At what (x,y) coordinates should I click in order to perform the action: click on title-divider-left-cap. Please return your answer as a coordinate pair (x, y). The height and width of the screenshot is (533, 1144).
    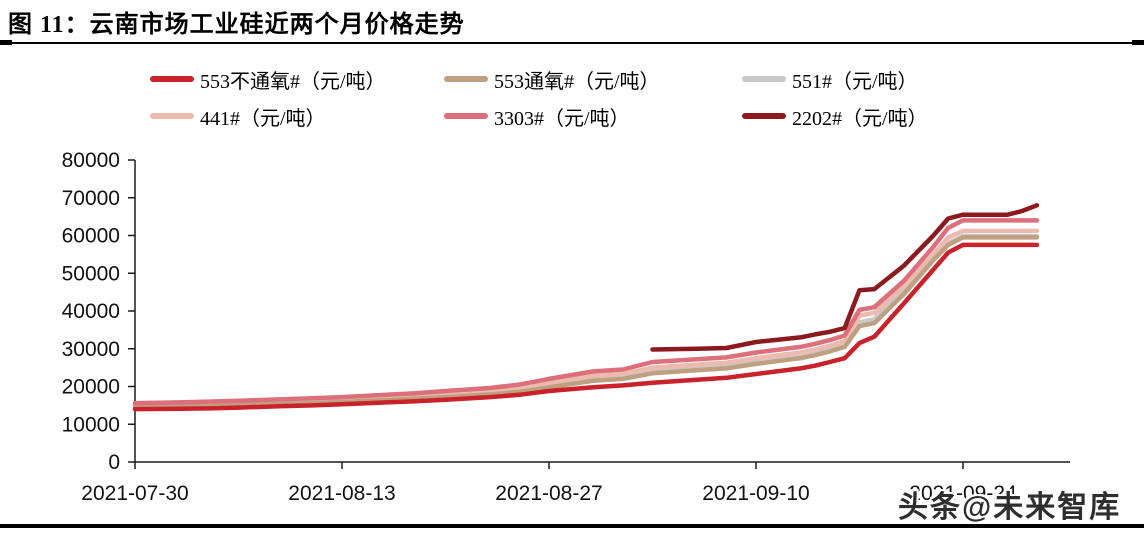
    Looking at the image, I should click on (6, 42).